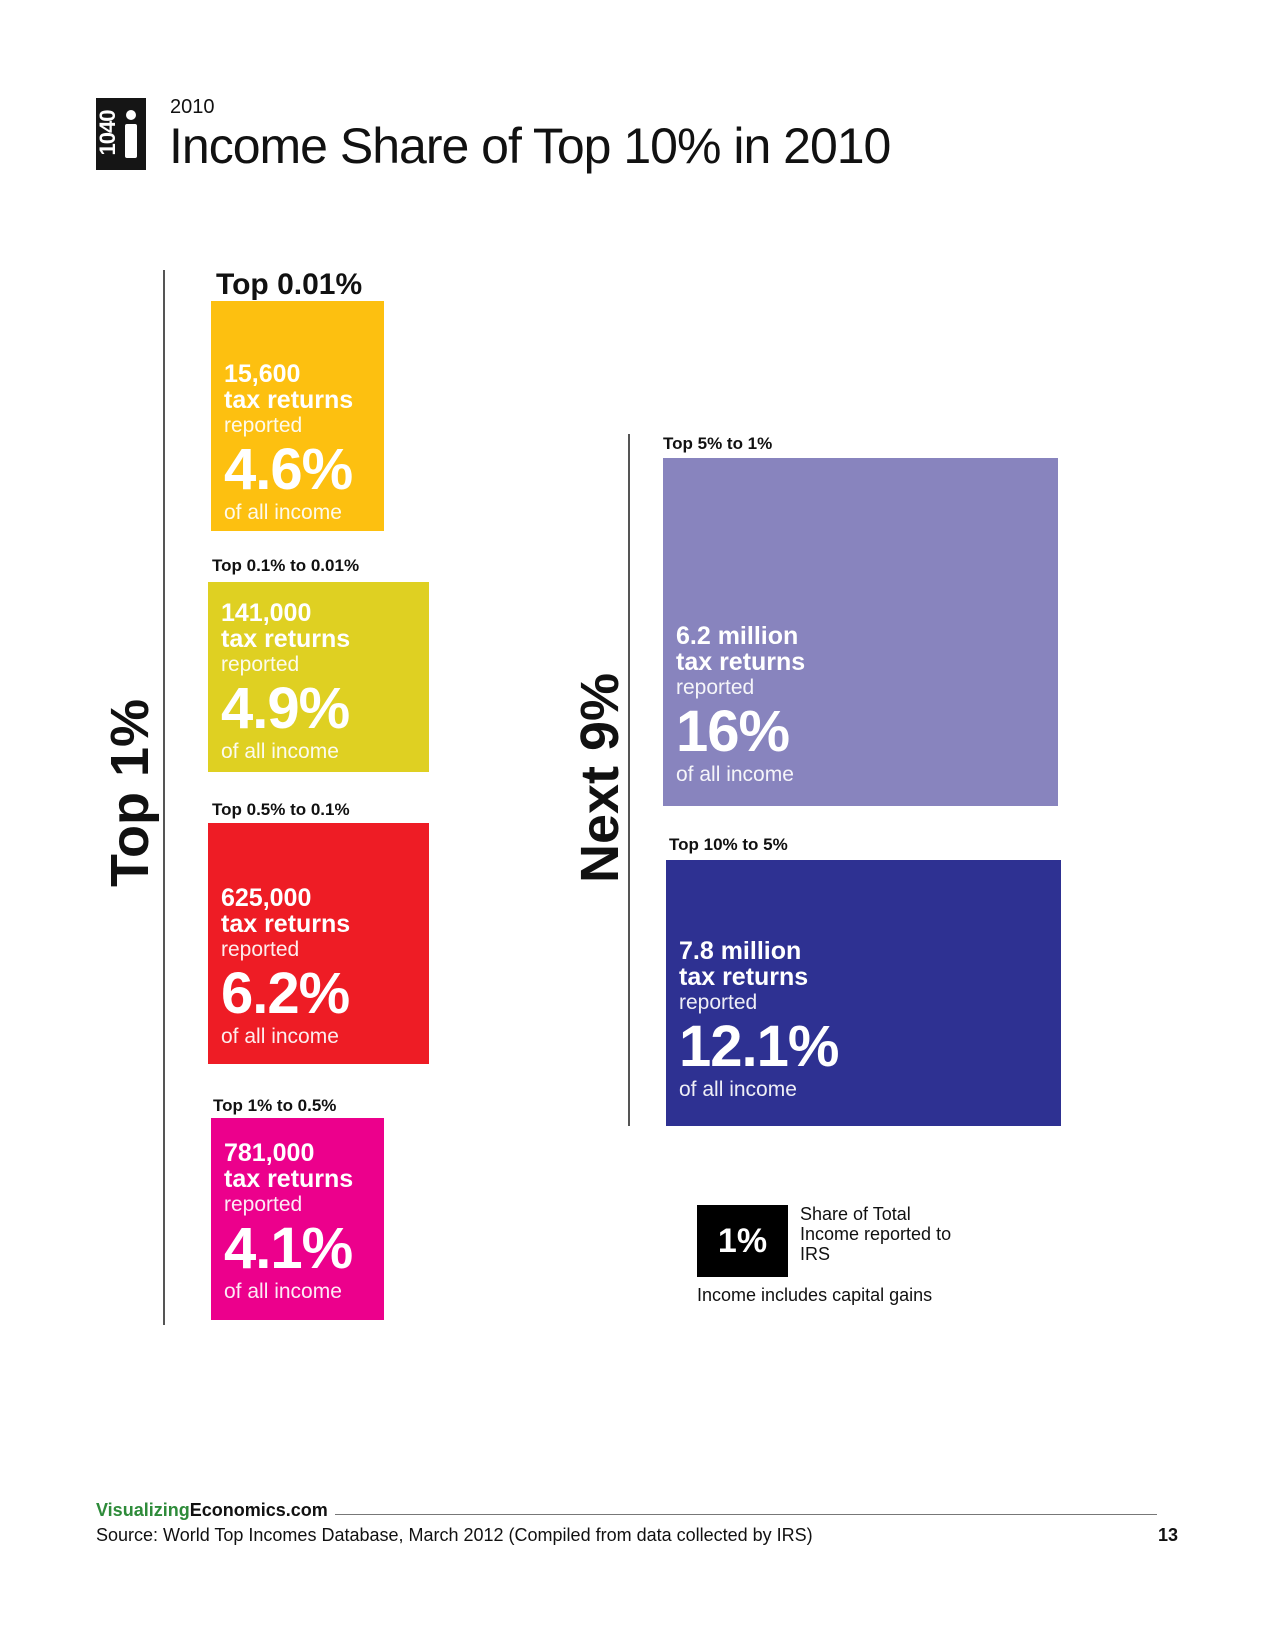 This screenshot has width=1275, height=1650. I want to click on income-share-value: 4.1%, so click(288, 1248).